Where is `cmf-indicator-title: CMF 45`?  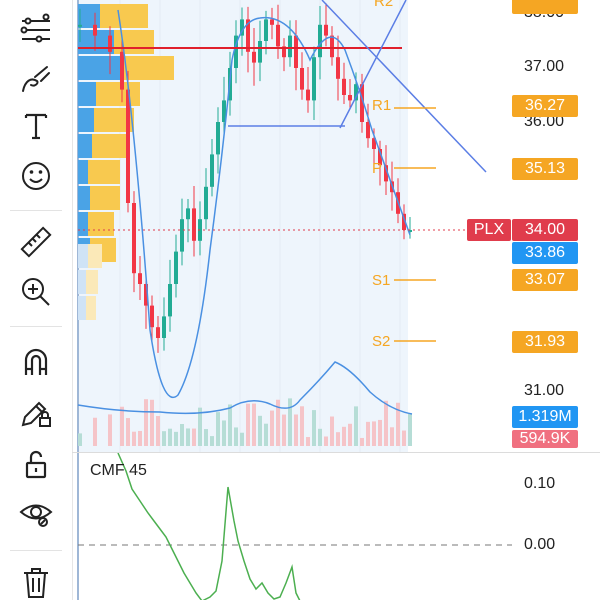
cmf-indicator-title: CMF 45 is located at coordinates (118, 470).